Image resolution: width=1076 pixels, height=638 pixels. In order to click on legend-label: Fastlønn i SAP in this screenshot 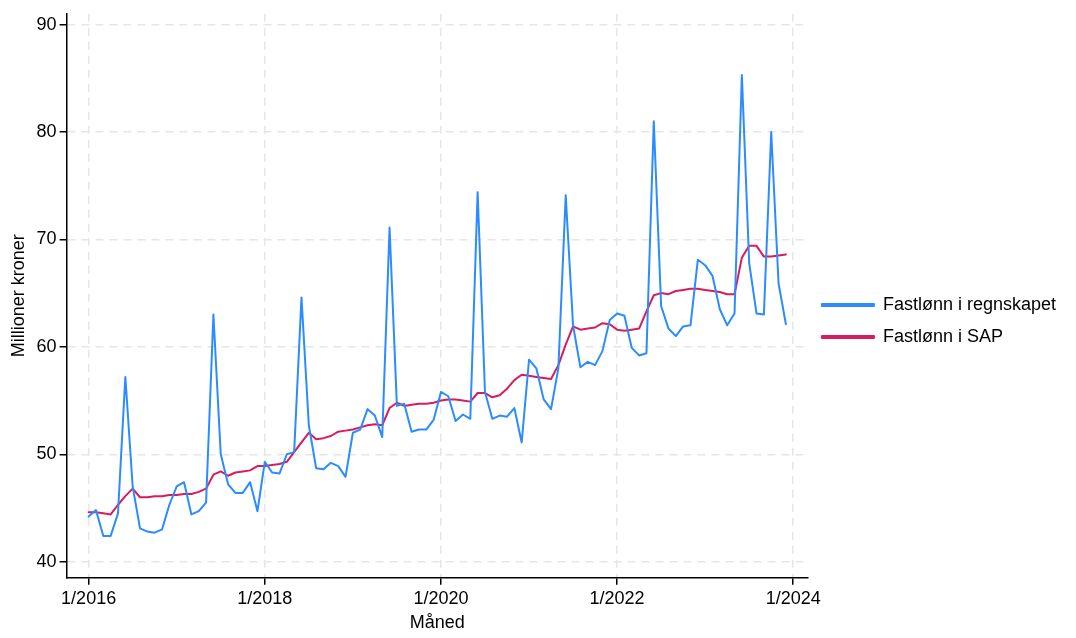, I will do `click(942, 335)`.